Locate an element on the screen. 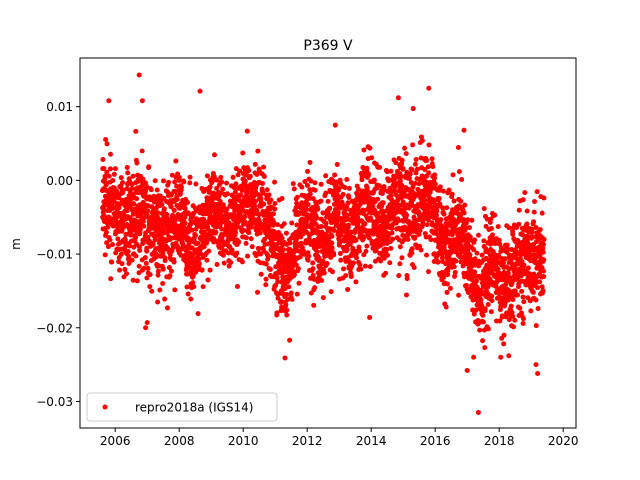  y-tick-label: −0.03 is located at coordinates (54, 402).